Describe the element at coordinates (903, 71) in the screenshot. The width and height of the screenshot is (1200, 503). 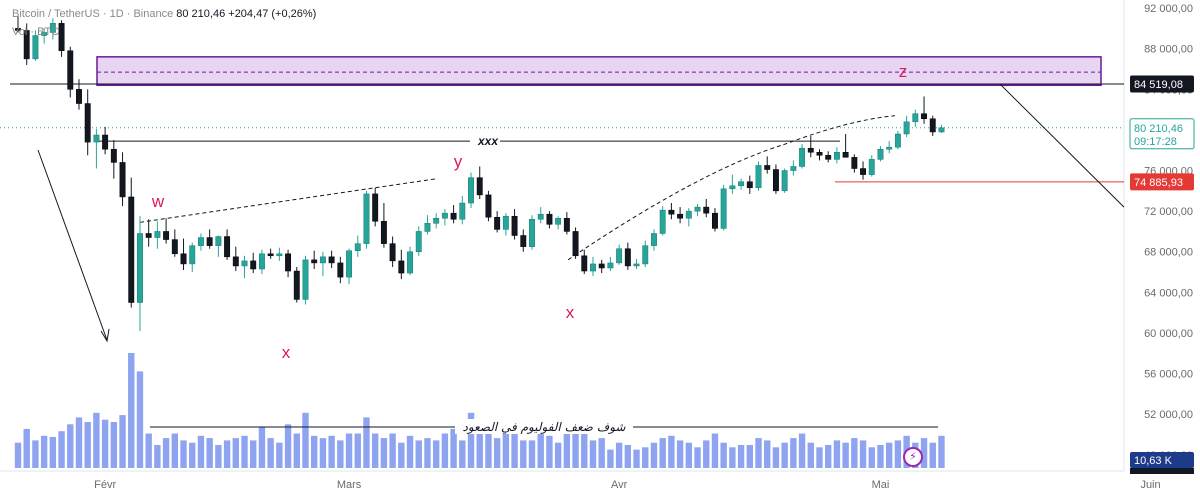
I see `wave-label-z: z` at that location.